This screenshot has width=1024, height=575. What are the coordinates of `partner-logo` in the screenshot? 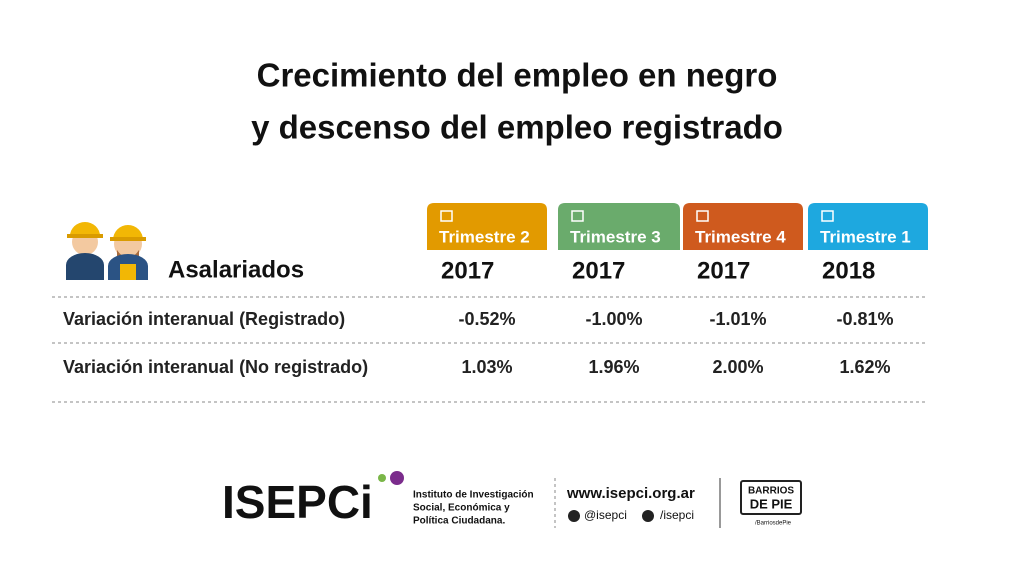 It's located at (771, 497).